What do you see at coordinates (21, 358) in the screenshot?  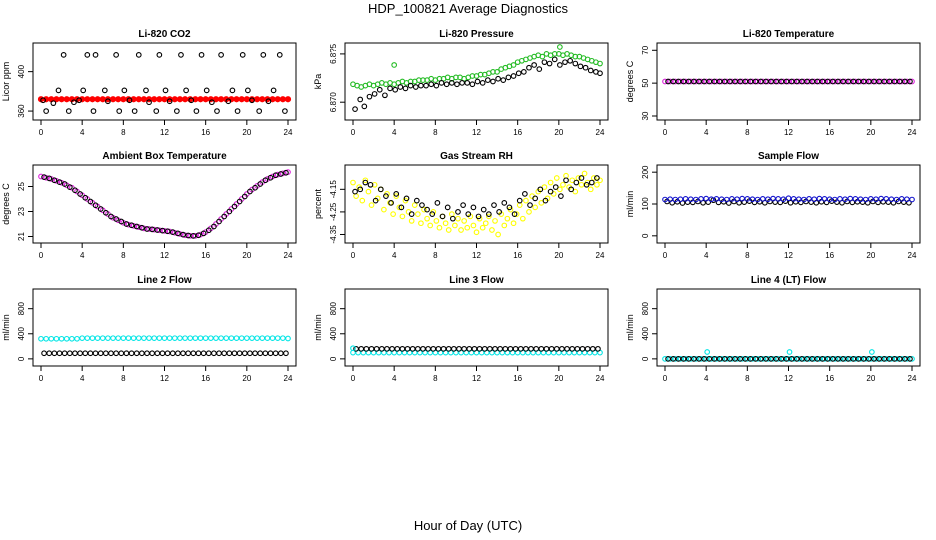 I see `y-tick-label: 0` at bounding box center [21, 358].